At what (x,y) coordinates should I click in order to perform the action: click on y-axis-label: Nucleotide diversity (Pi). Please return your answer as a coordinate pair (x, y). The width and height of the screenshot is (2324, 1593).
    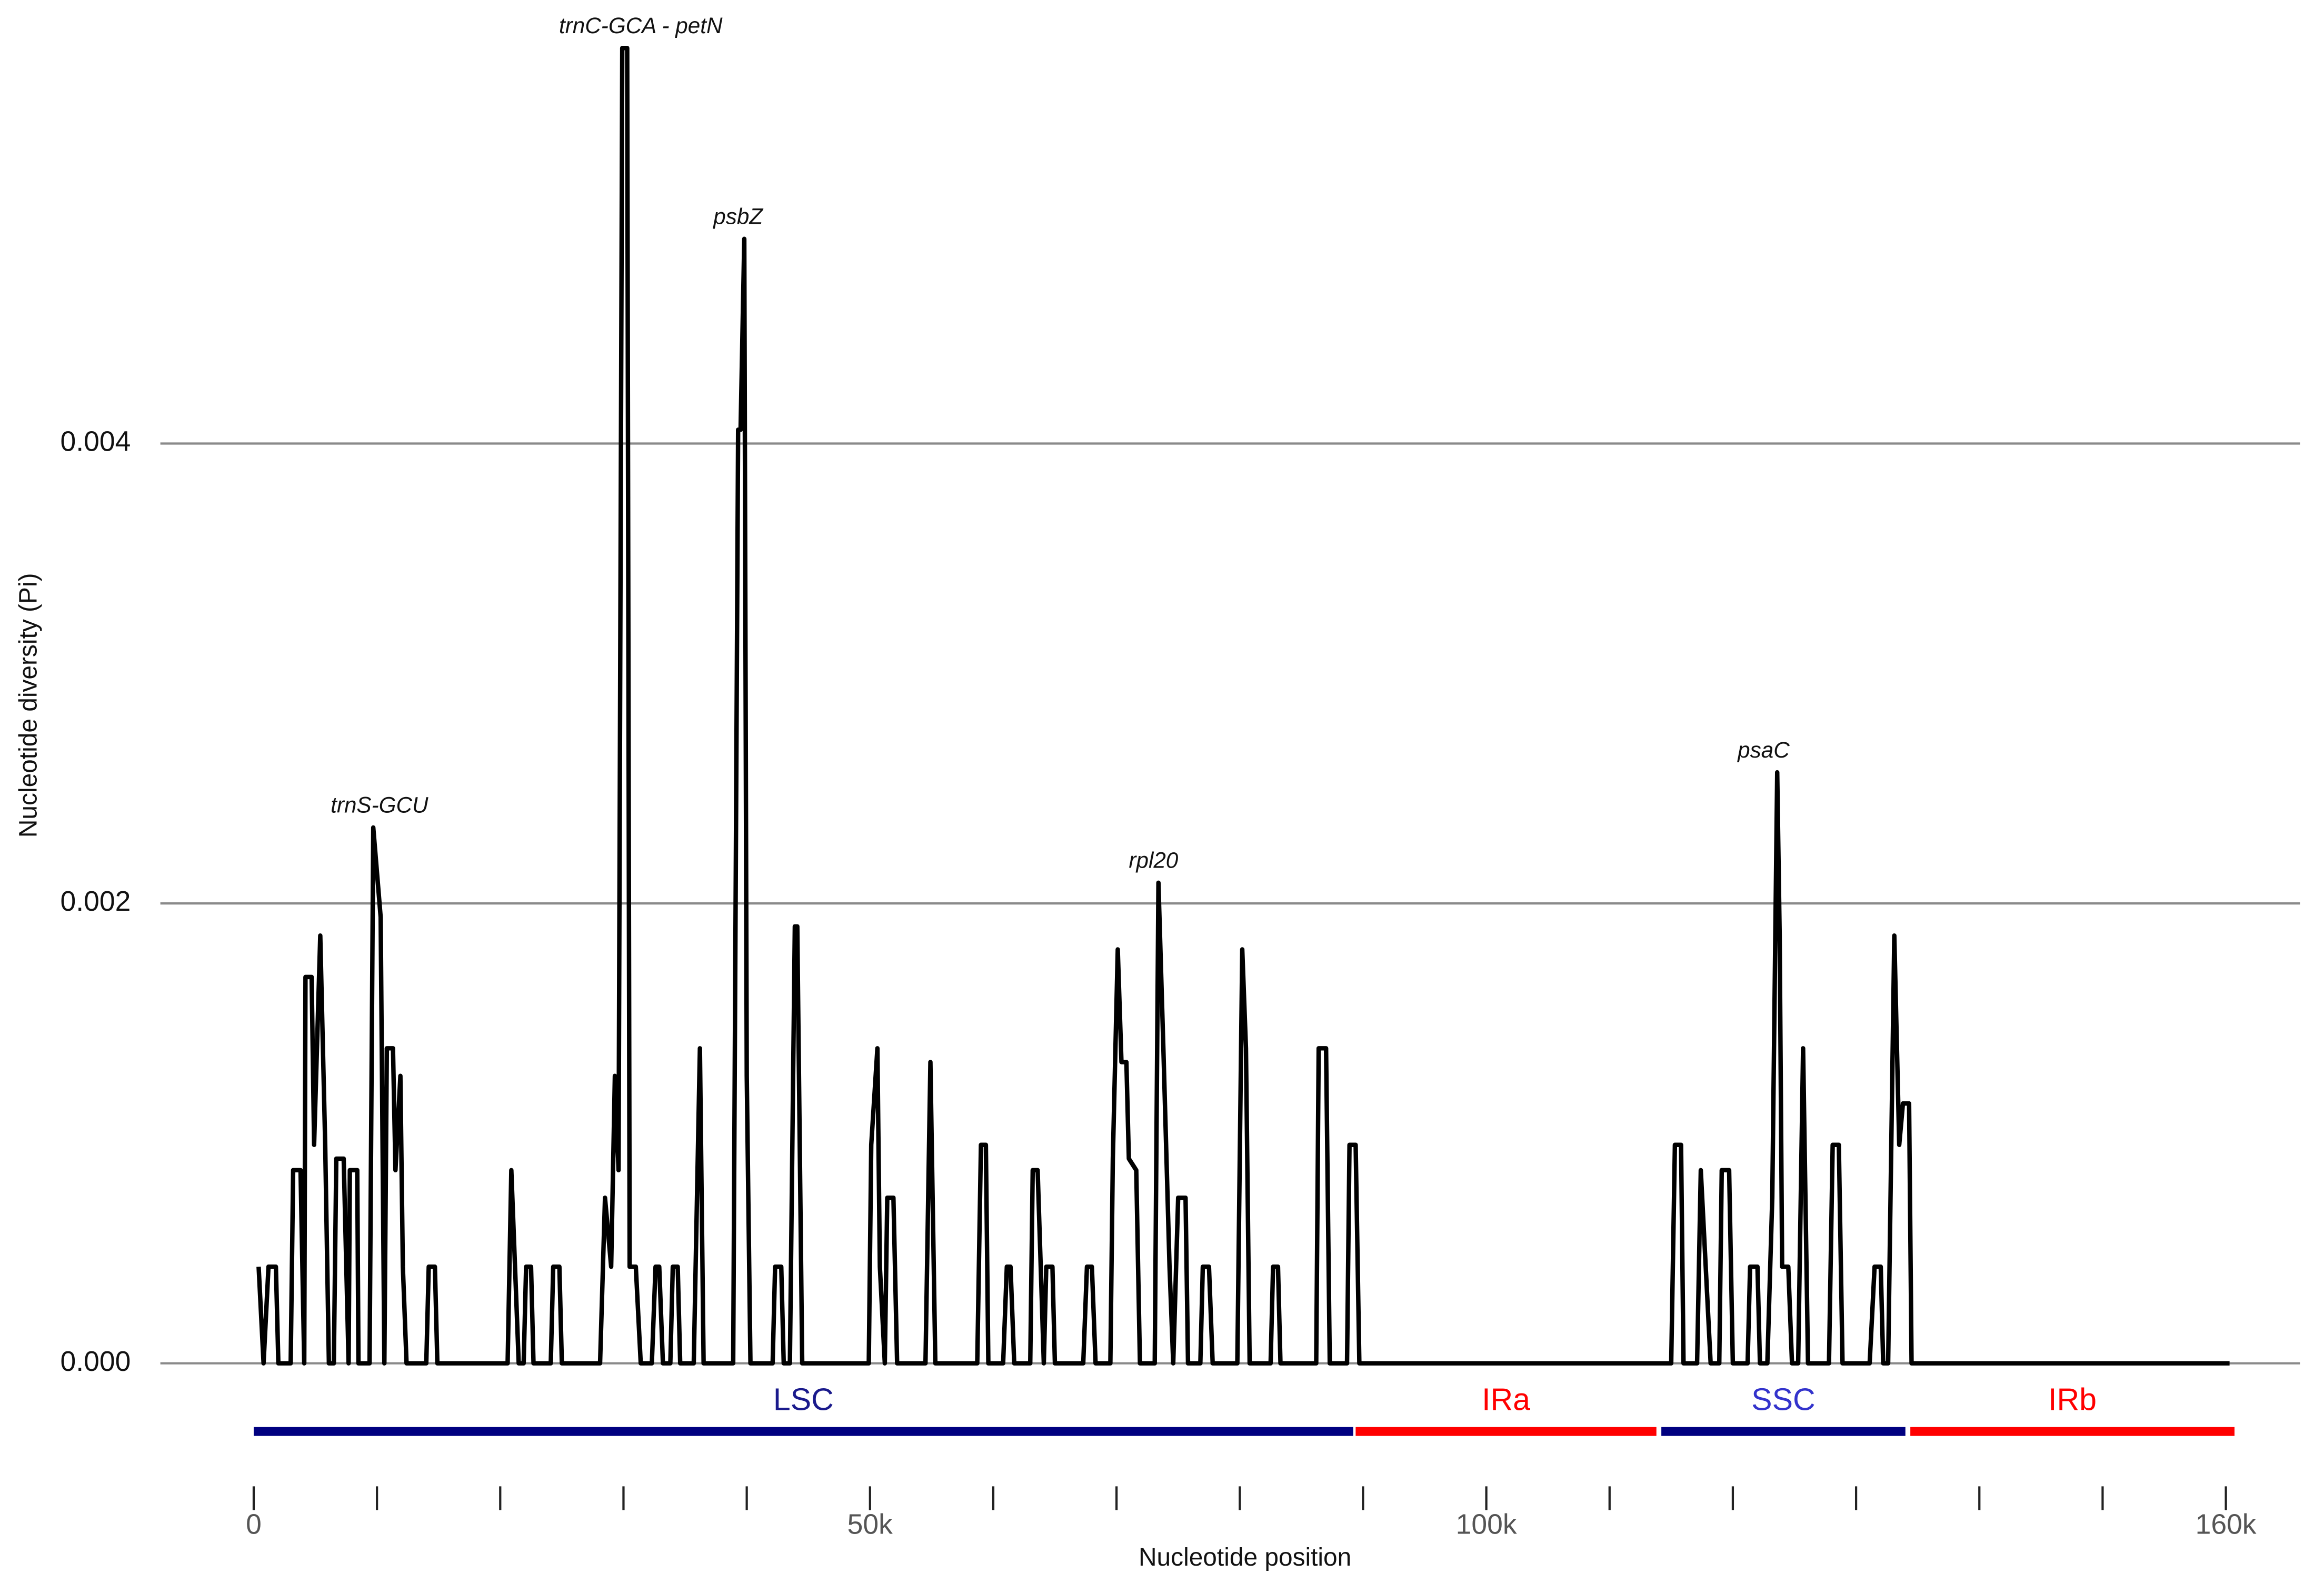
    Looking at the image, I should click on (29, 705).